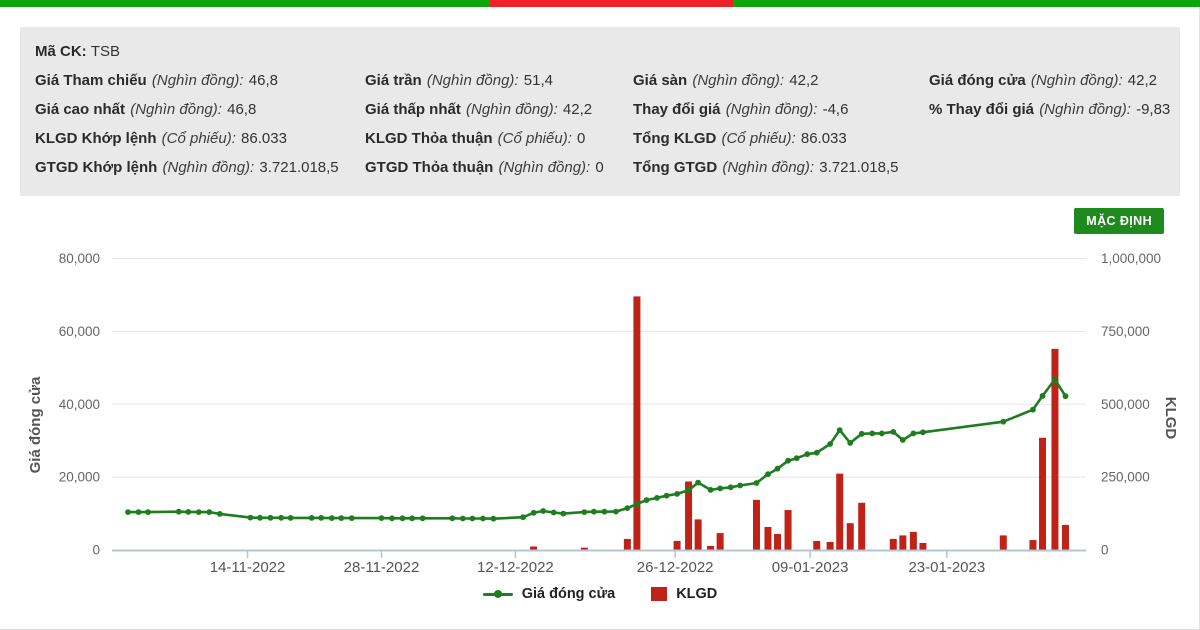  What do you see at coordinates (1170, 418) in the screenshot?
I see `right-axis-title: KLGD` at bounding box center [1170, 418].